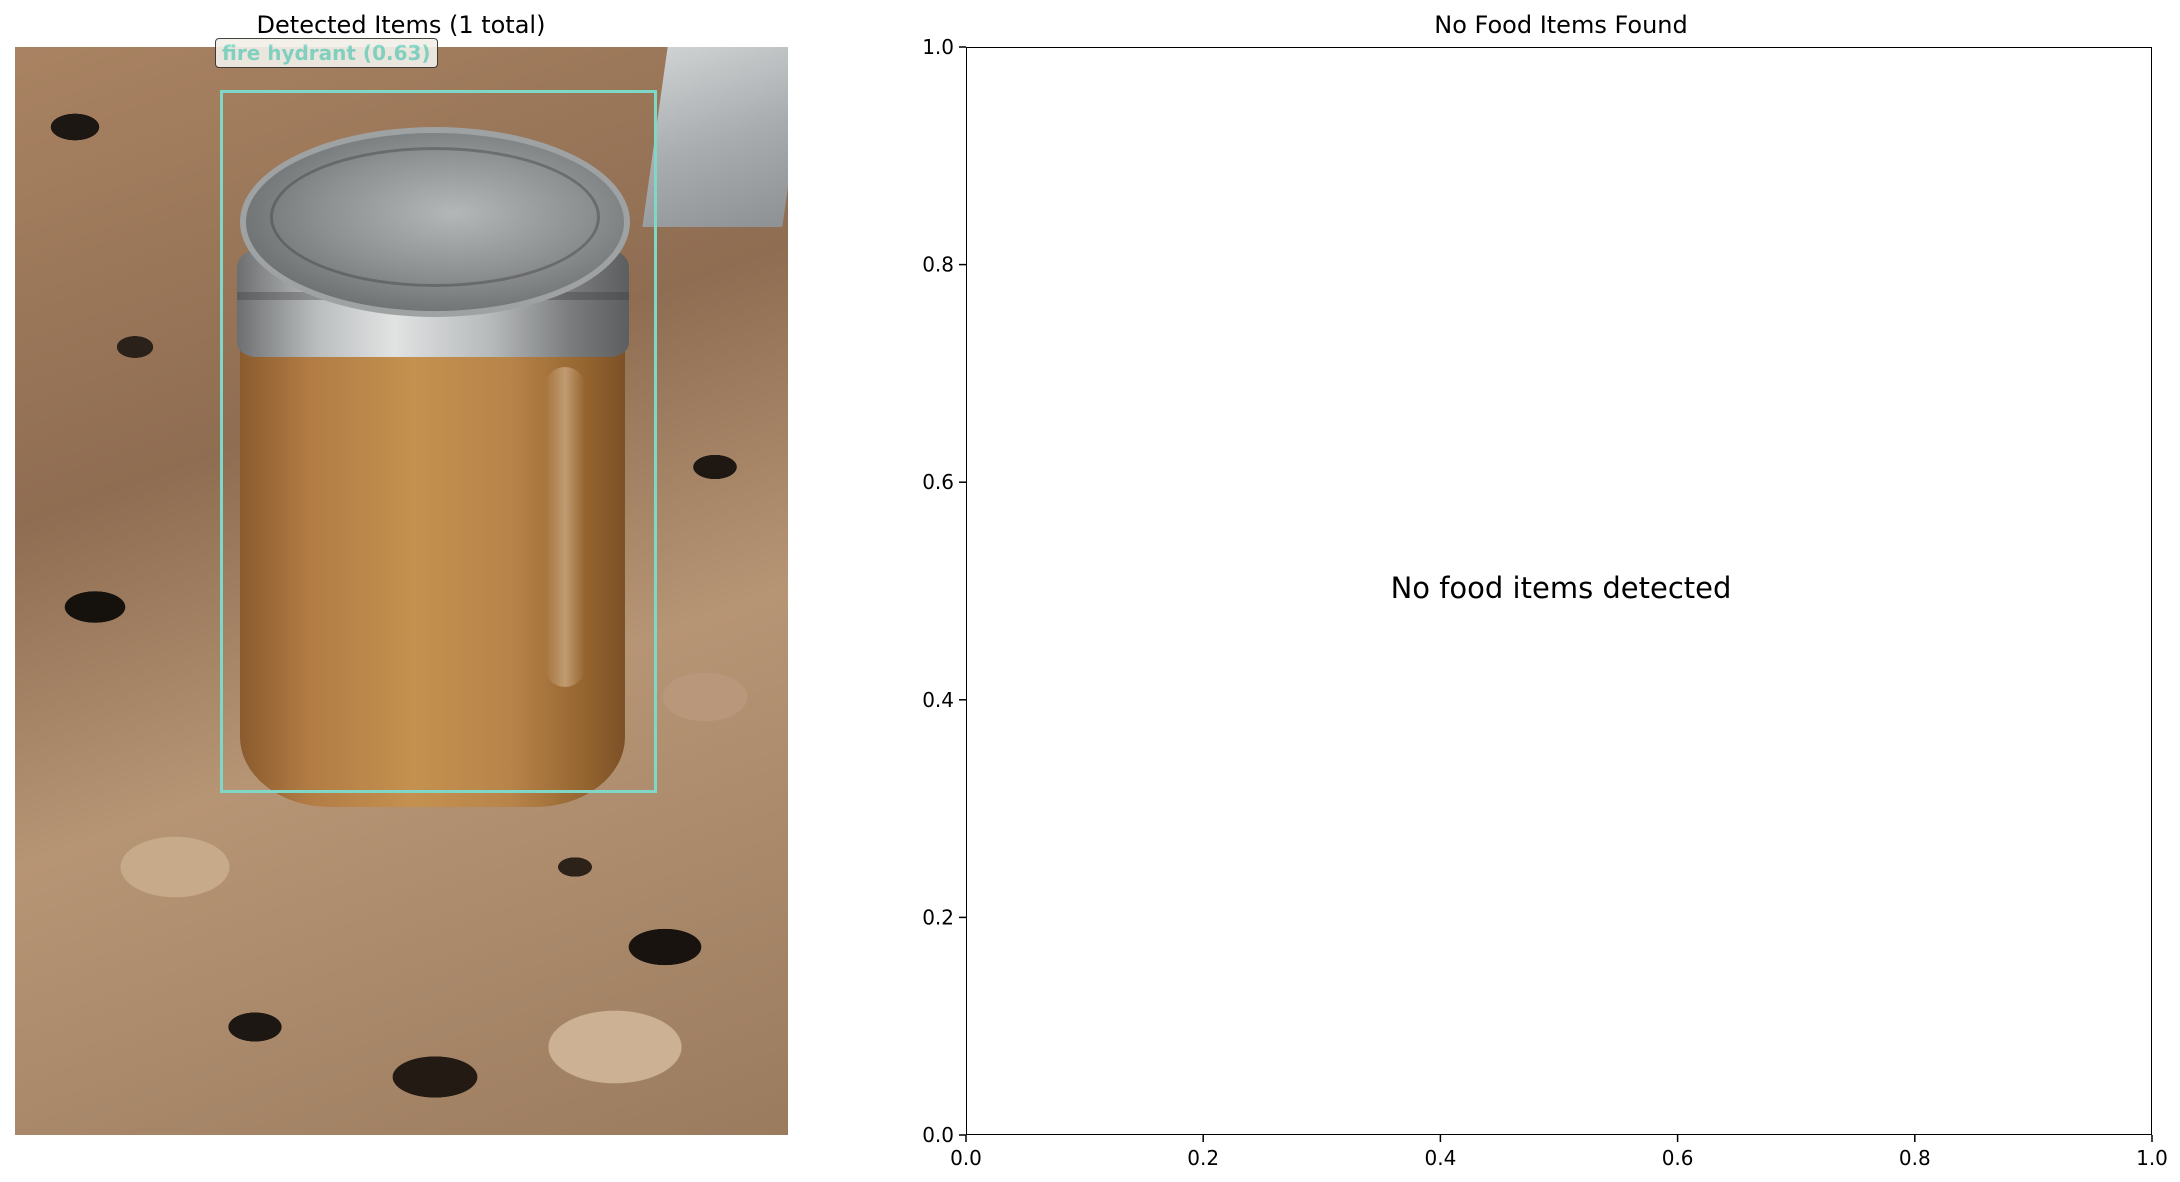  Describe the element at coordinates (938, 1135) in the screenshot. I see `y-tick-label-0: 0.0` at that location.